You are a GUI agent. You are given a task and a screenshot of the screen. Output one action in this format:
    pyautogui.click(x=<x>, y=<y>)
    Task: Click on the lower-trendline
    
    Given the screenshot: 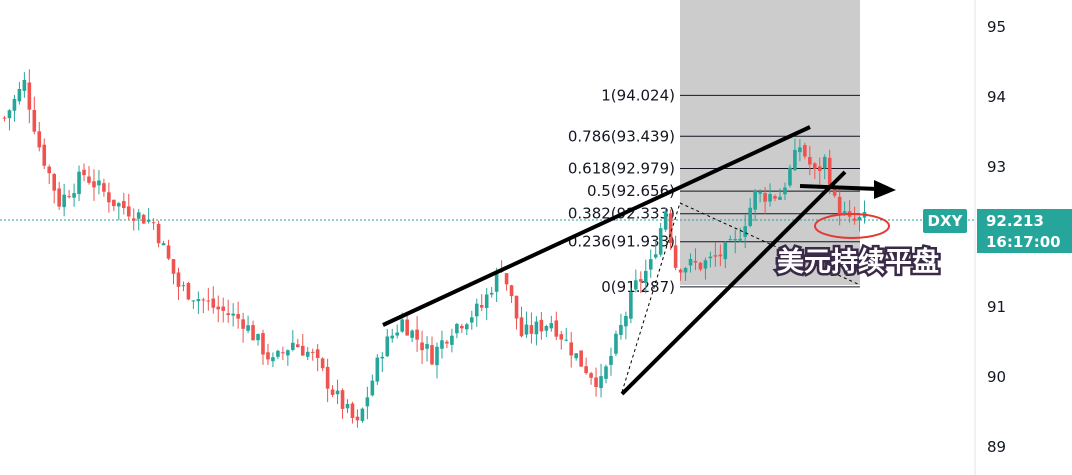 What is the action you would take?
    pyautogui.click(x=733, y=283)
    